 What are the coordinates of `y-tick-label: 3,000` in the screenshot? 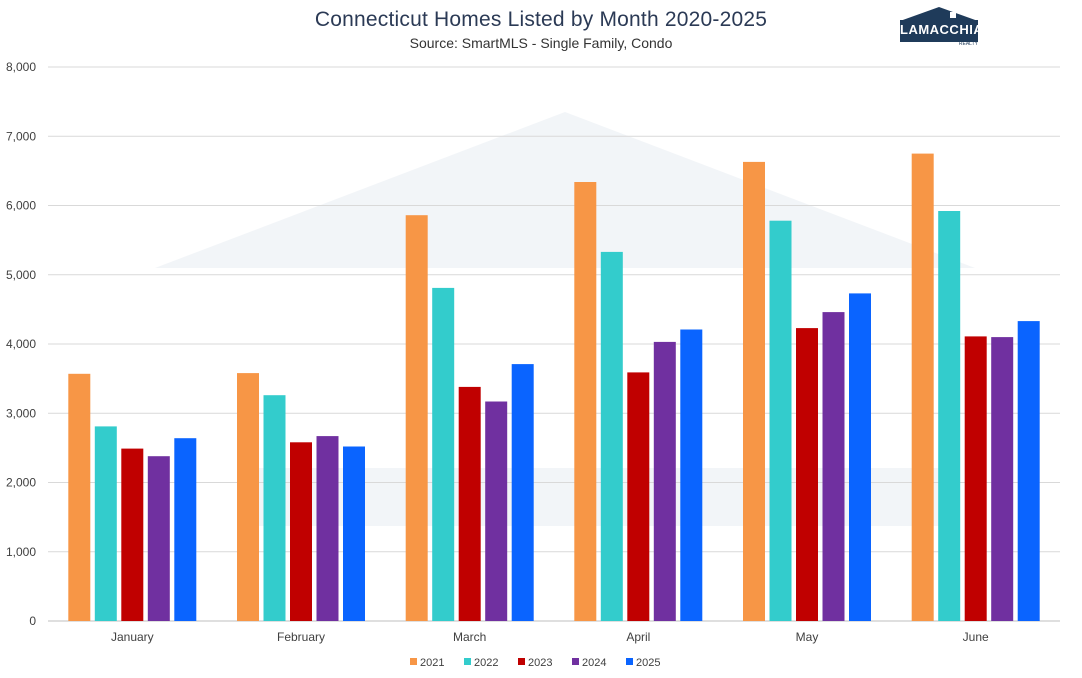 It's located at (21, 413).